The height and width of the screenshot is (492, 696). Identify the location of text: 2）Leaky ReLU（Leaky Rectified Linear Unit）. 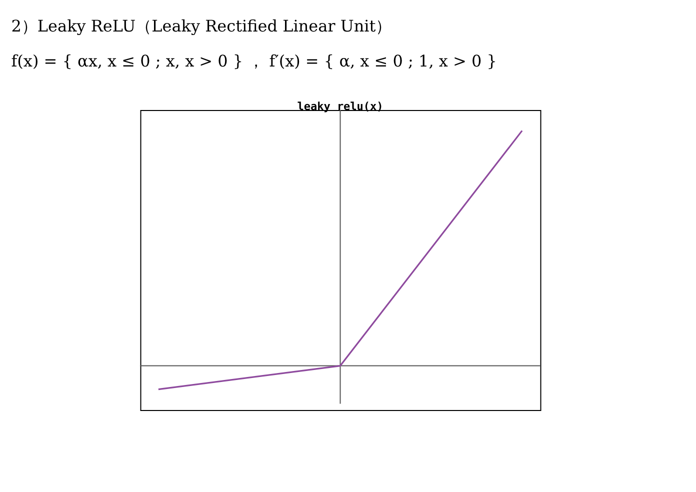
(201, 26).